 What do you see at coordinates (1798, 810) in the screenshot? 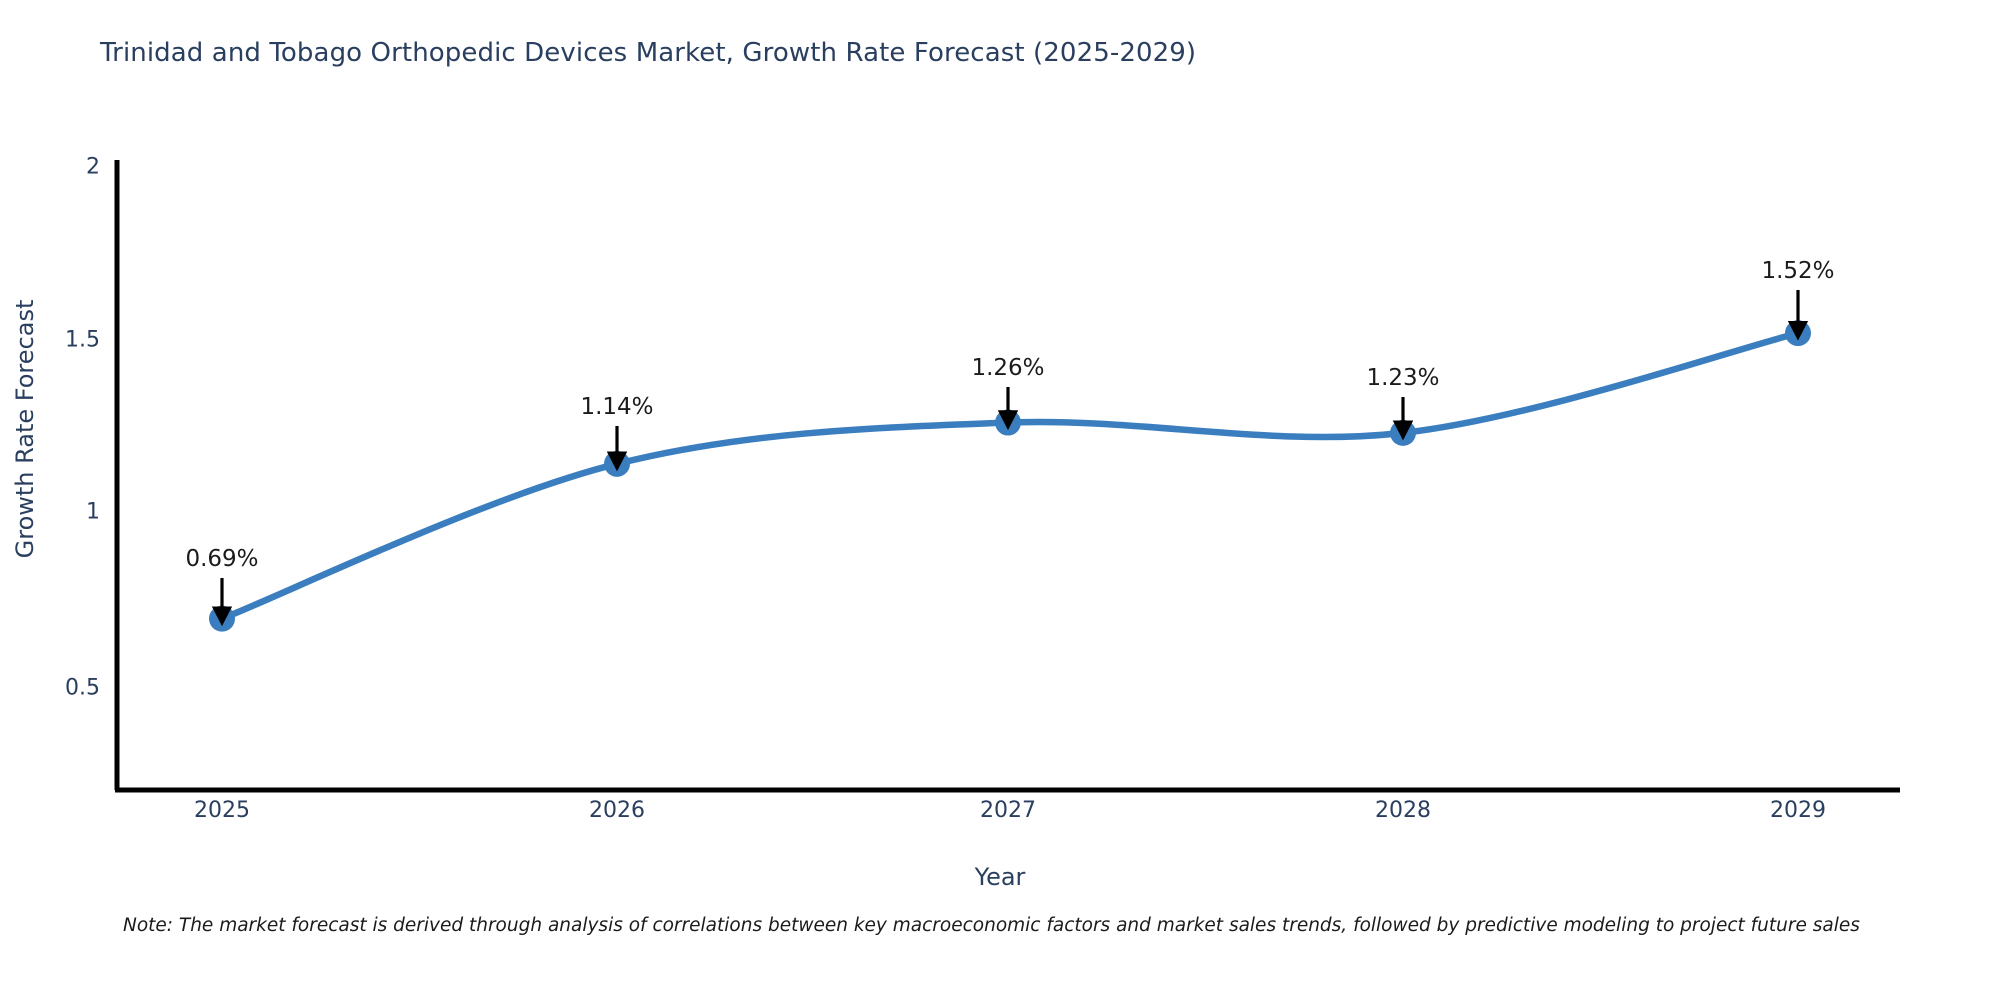
I see `x-tick-label: 2029` at bounding box center [1798, 810].